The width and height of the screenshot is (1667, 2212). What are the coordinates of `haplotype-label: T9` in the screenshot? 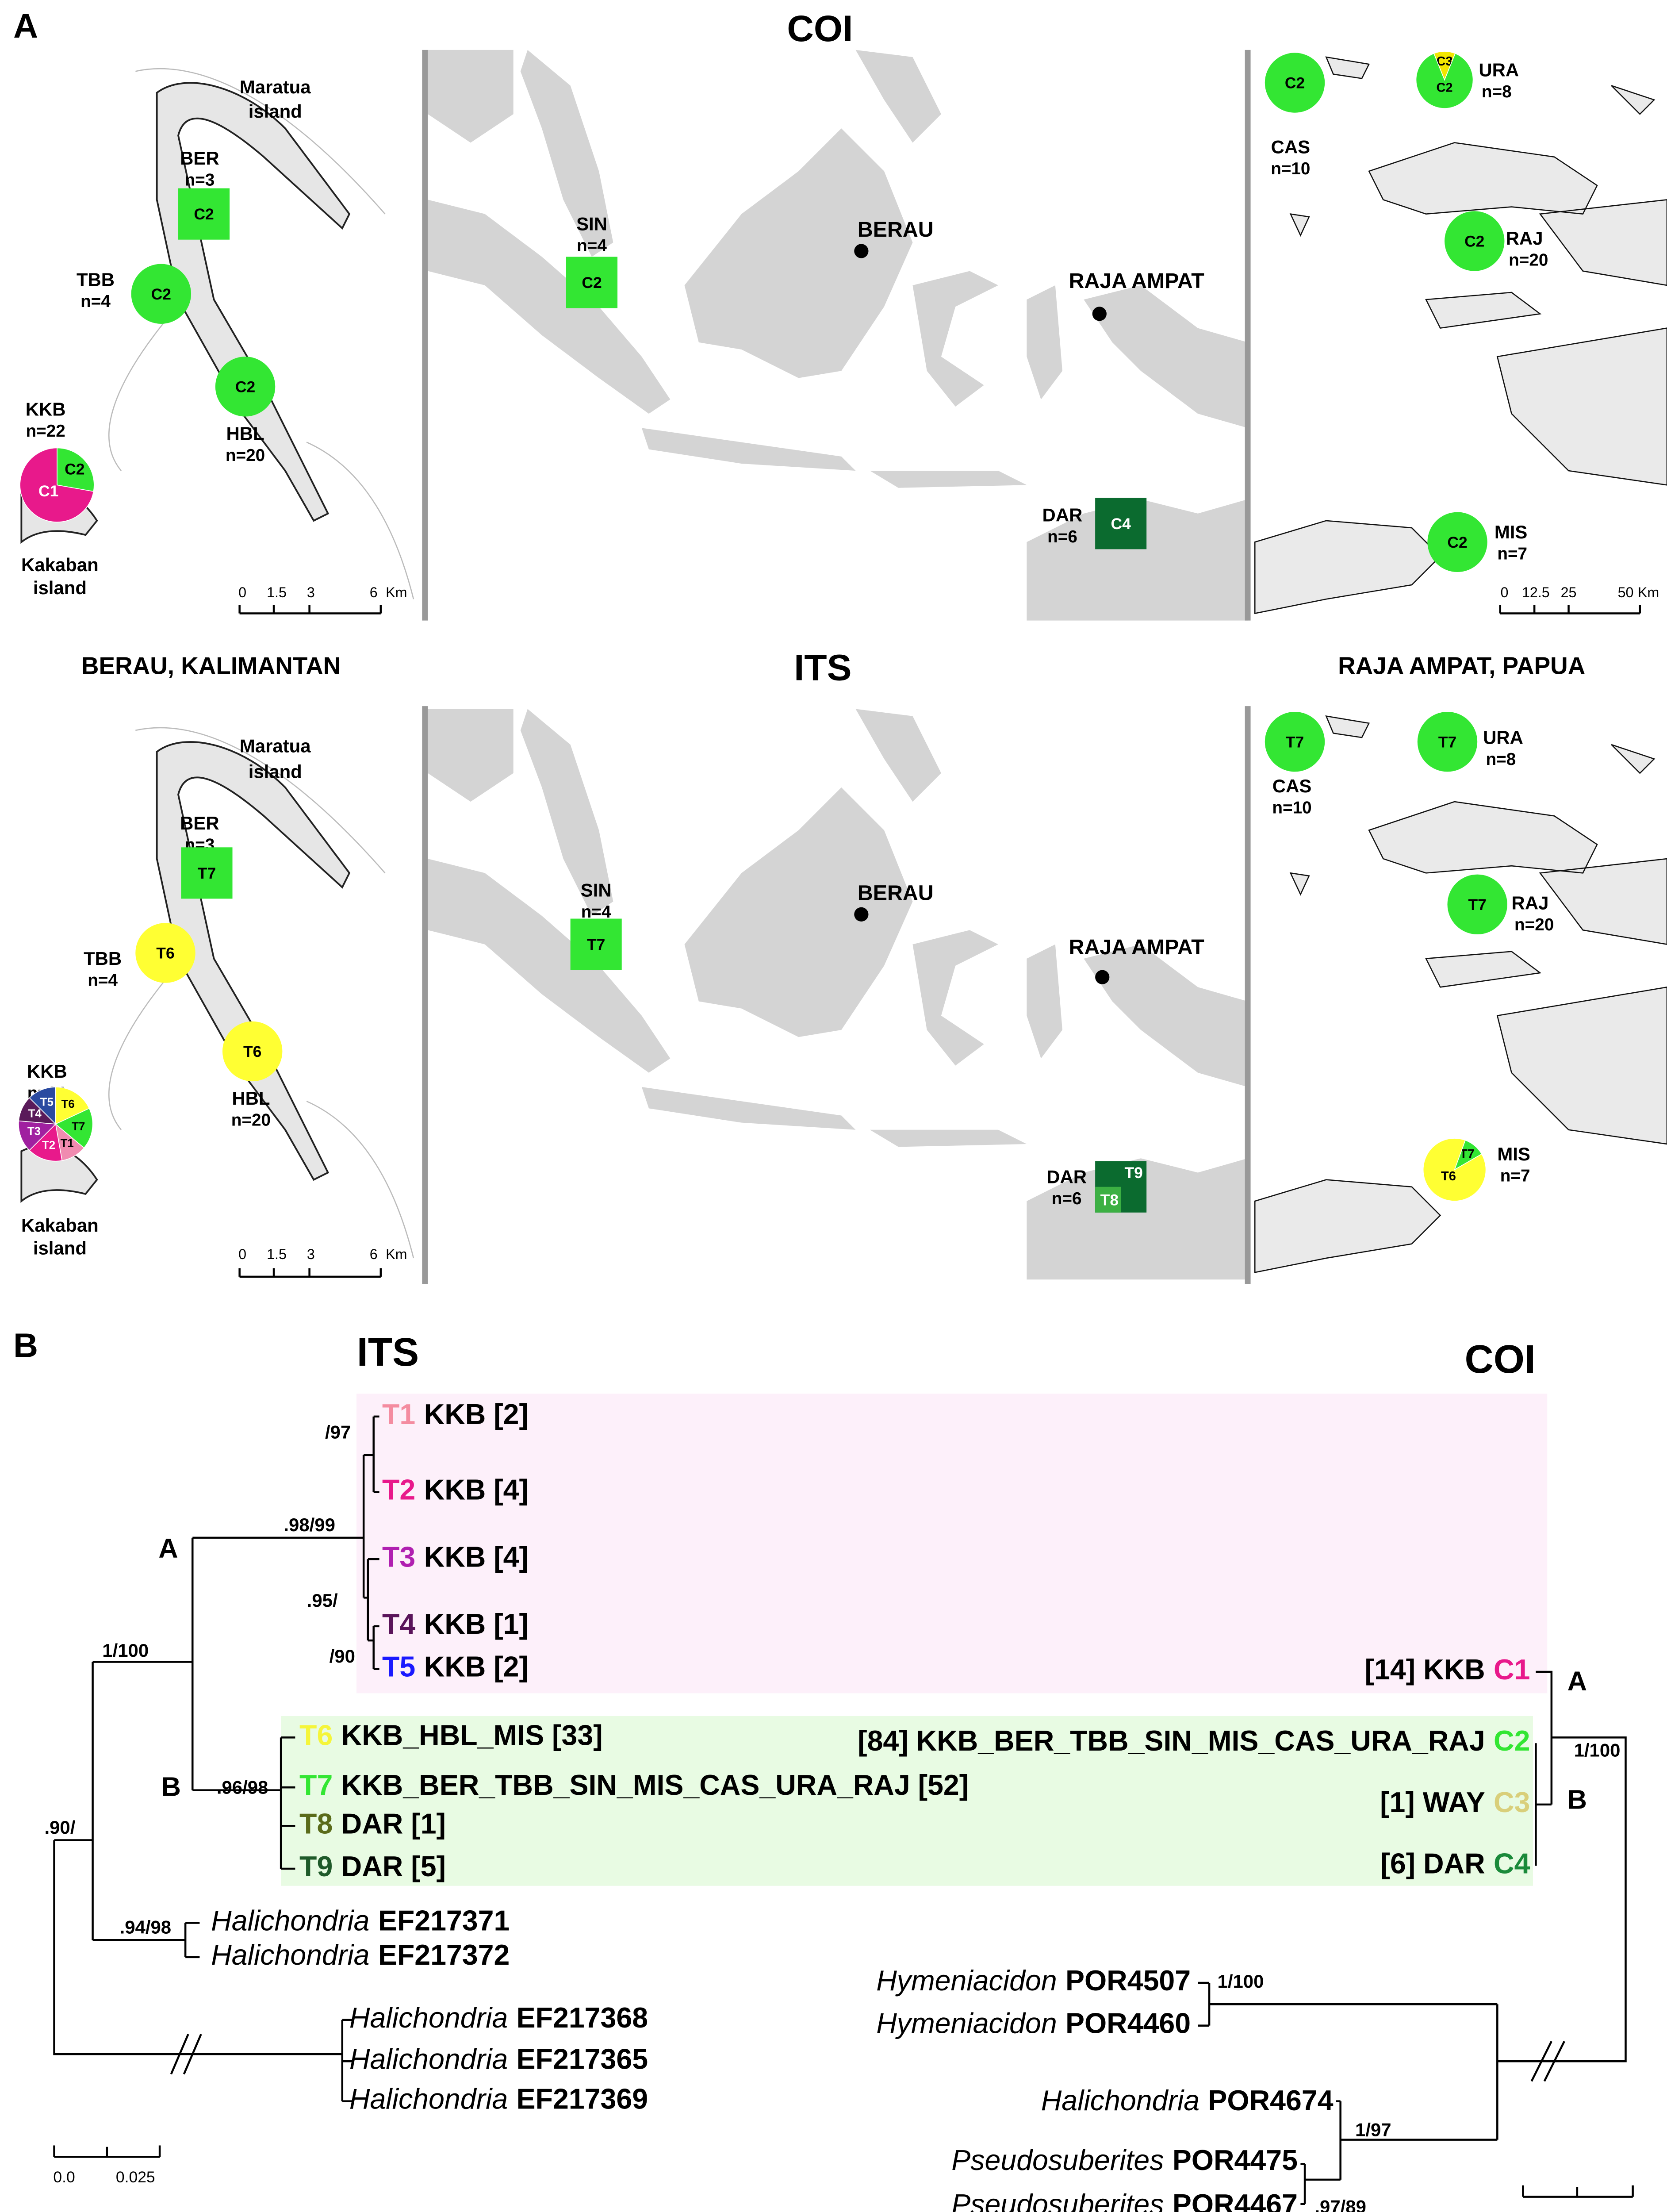 It's located at (1133, 1173).